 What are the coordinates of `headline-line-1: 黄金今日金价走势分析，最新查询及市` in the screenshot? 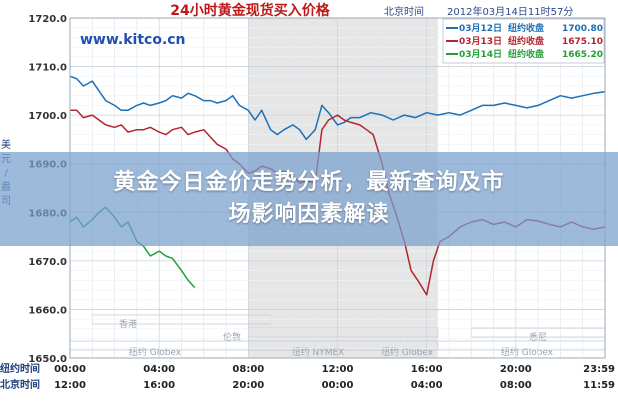 It's located at (309, 182).